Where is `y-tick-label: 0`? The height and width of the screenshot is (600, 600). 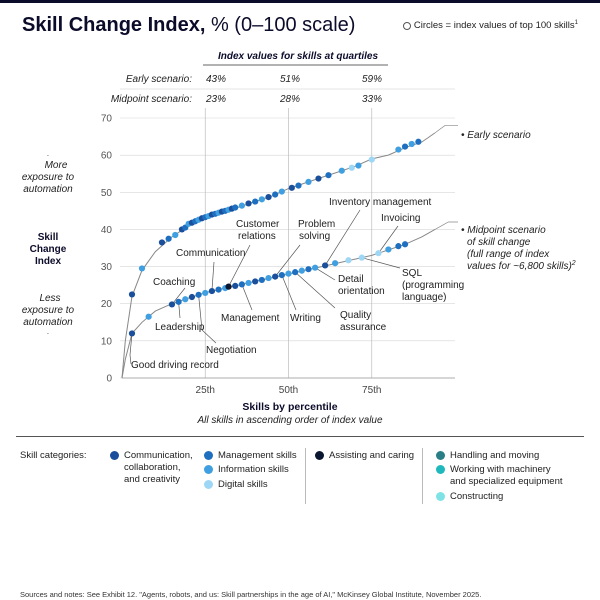 y-tick-label: 0 is located at coordinates (109, 379).